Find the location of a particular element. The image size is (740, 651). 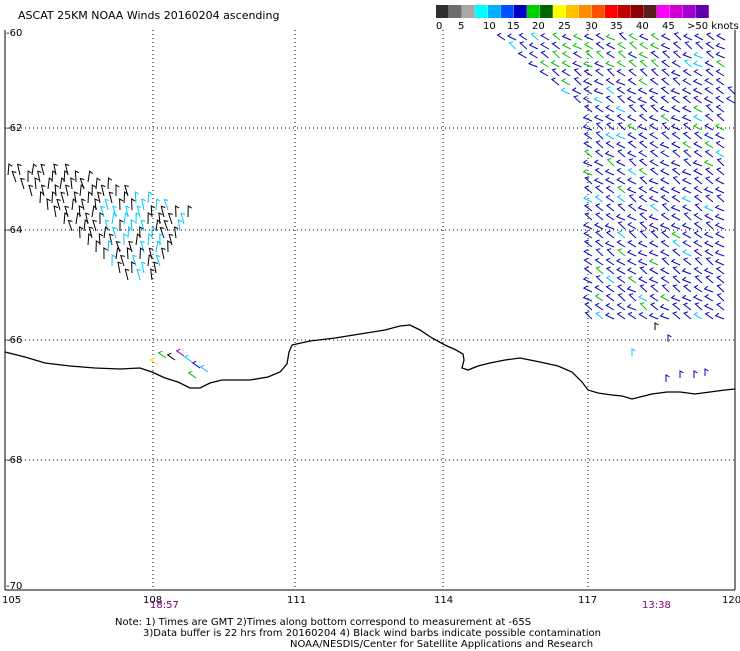

legend-label-35: 35 is located at coordinates (616, 26).